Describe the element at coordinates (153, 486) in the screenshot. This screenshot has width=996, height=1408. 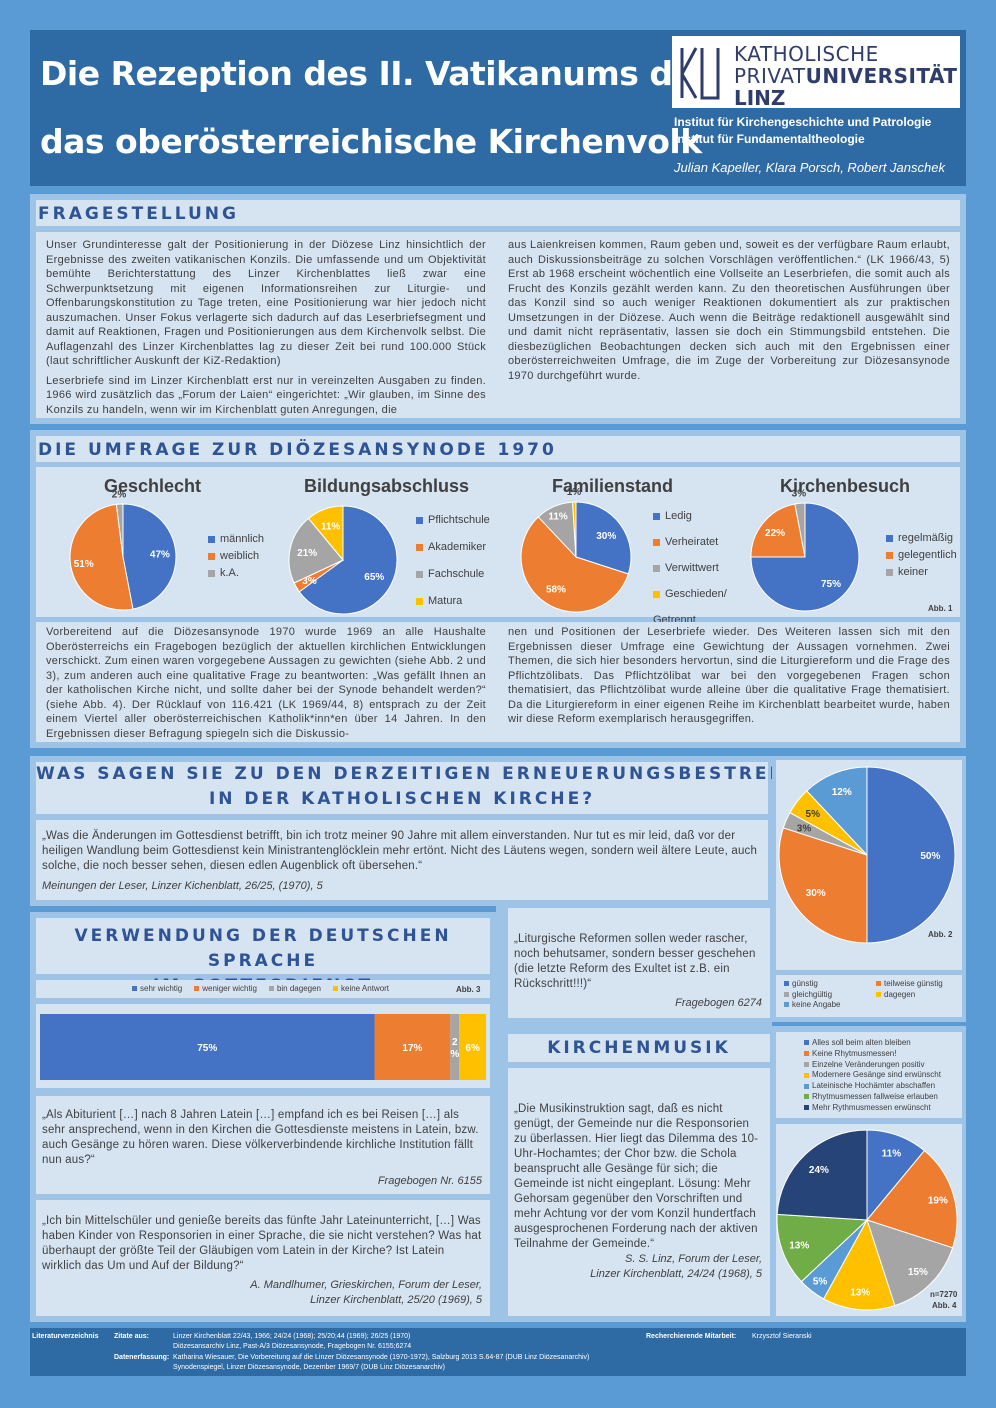
I see `pie-geschlecht-title: Geschlecht` at that location.